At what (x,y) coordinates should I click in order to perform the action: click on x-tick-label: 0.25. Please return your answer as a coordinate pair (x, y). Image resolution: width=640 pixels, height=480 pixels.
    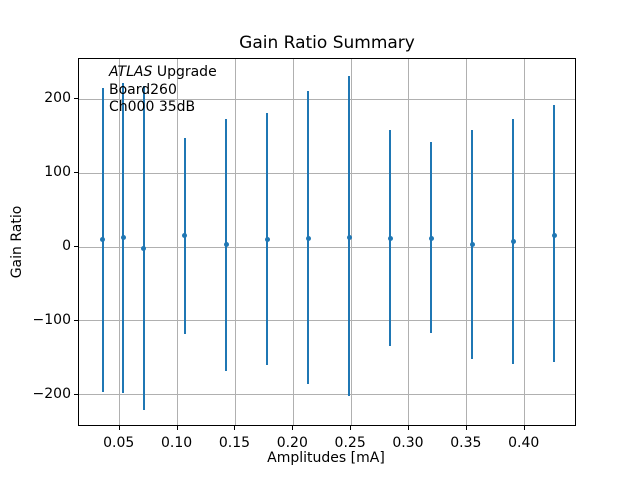
    Looking at the image, I should click on (350, 443).